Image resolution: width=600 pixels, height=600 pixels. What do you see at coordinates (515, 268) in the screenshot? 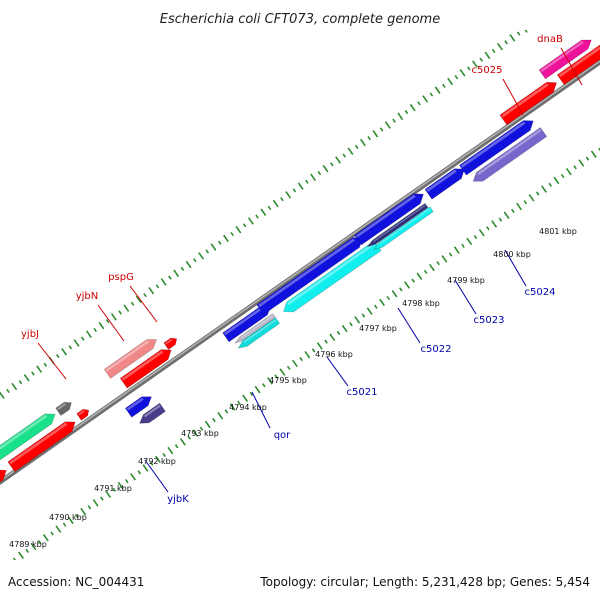
I see `callout-line-c5024` at bounding box center [515, 268].